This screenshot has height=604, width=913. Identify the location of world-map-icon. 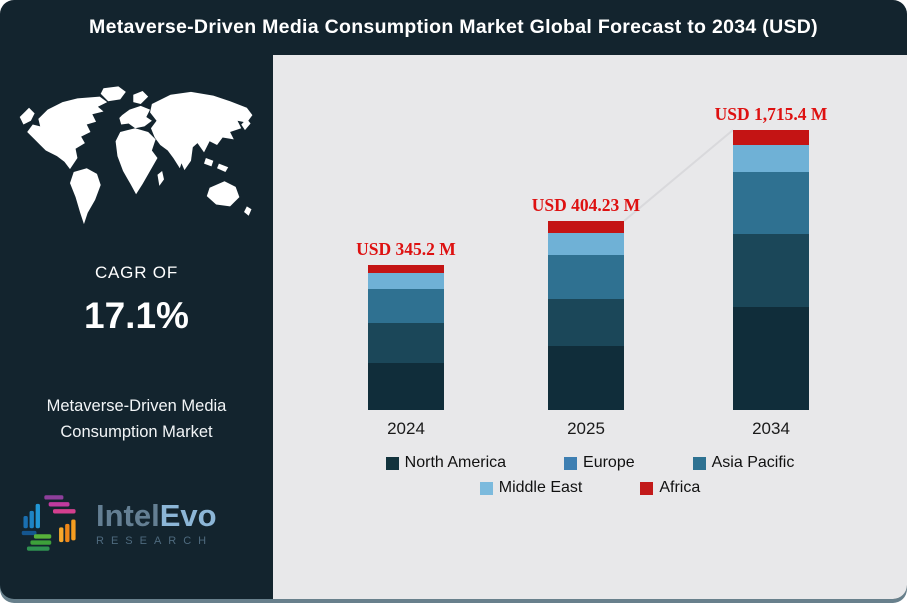
(136, 155).